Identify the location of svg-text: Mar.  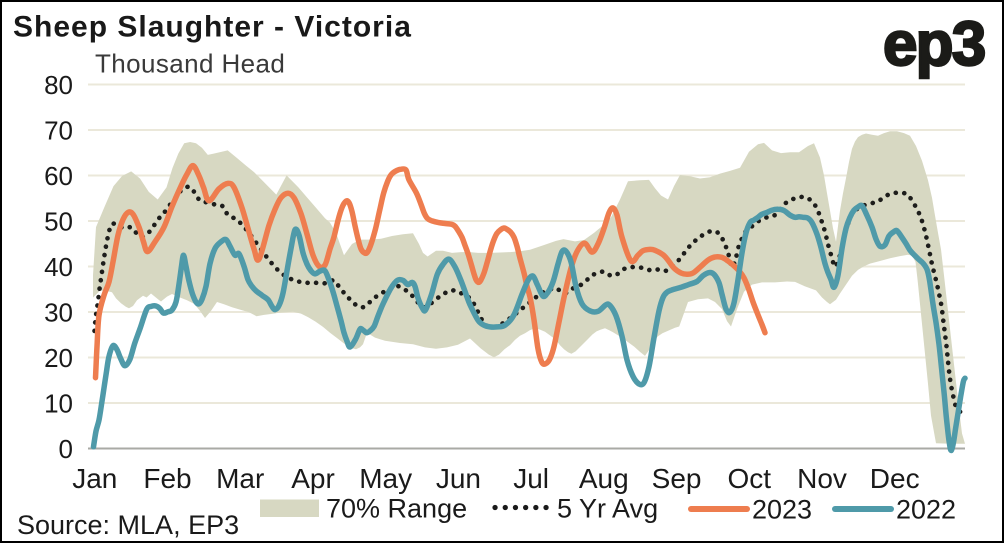
(240, 478).